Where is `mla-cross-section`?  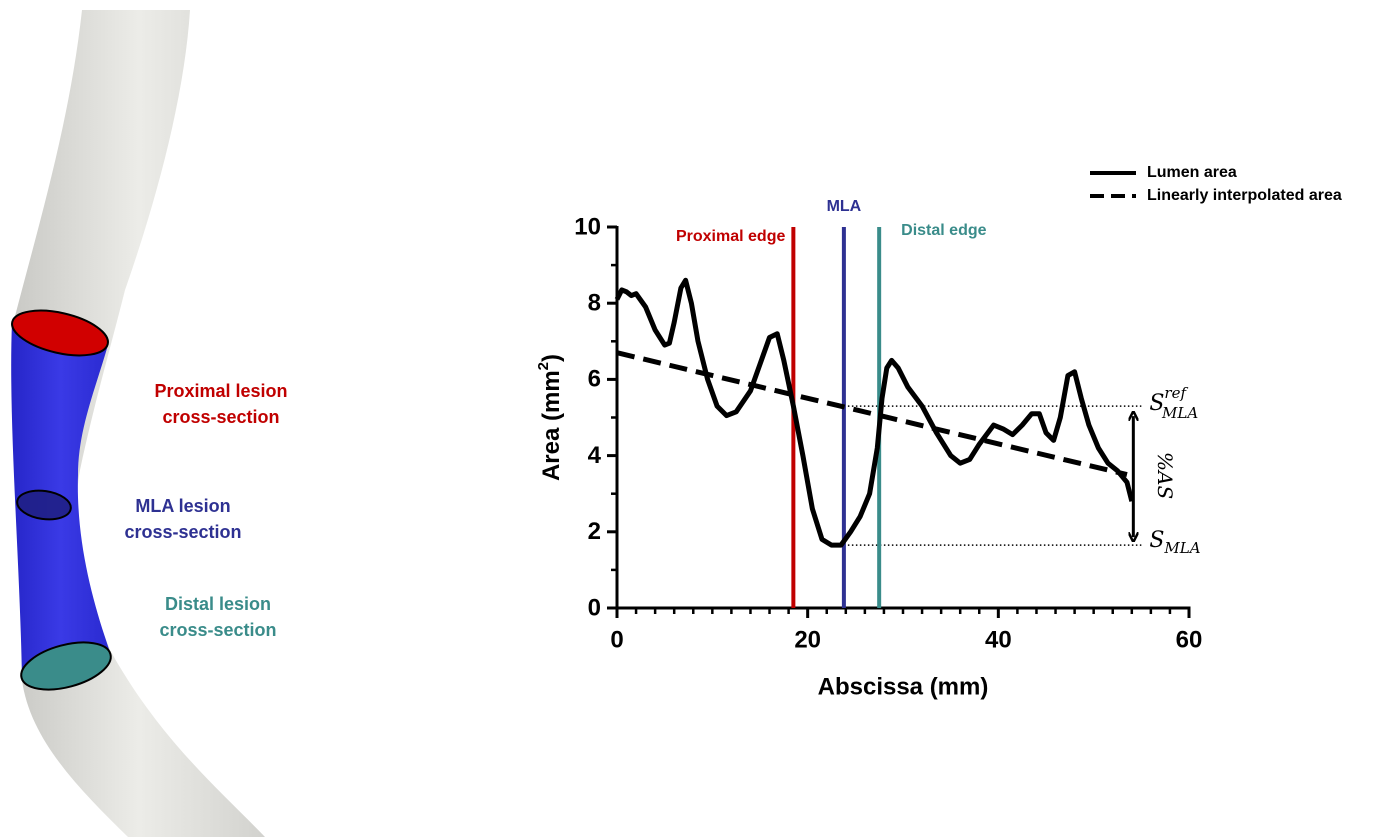
mla-cross-section is located at coordinates (44, 505).